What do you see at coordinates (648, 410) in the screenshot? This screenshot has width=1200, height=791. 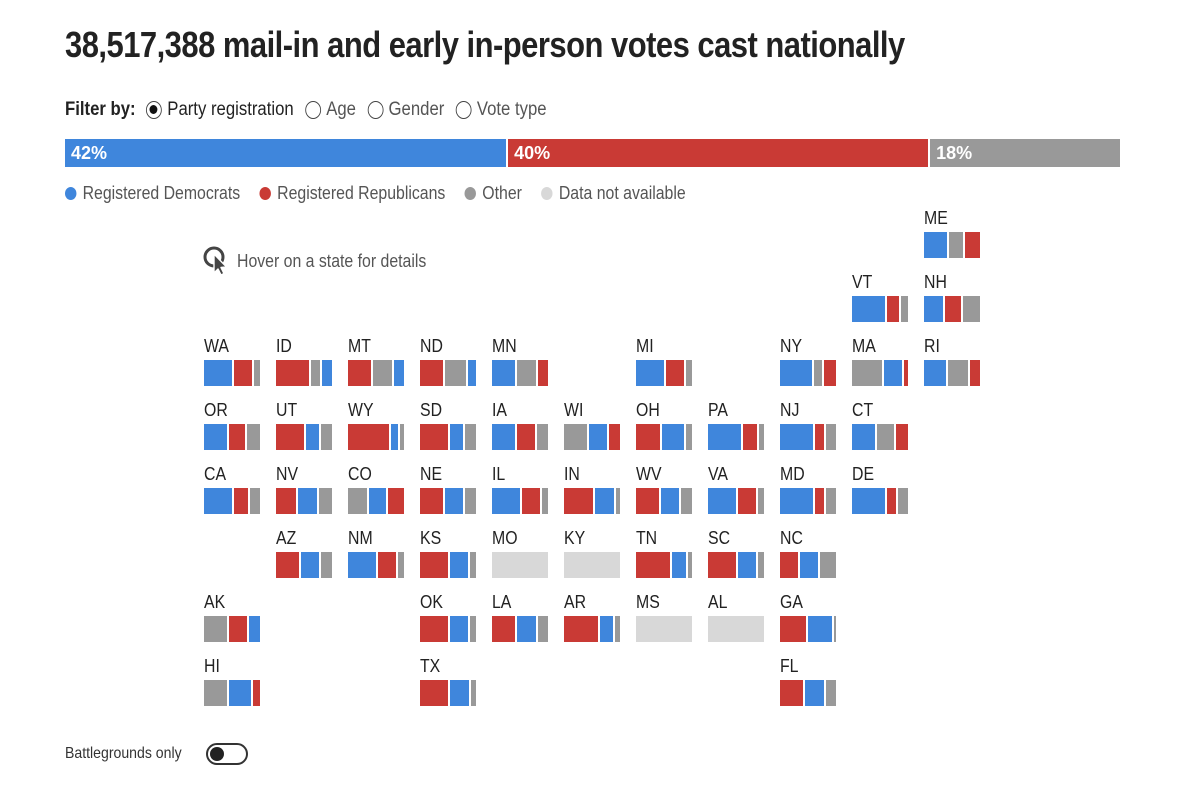 I see `state-abbr: OH` at bounding box center [648, 410].